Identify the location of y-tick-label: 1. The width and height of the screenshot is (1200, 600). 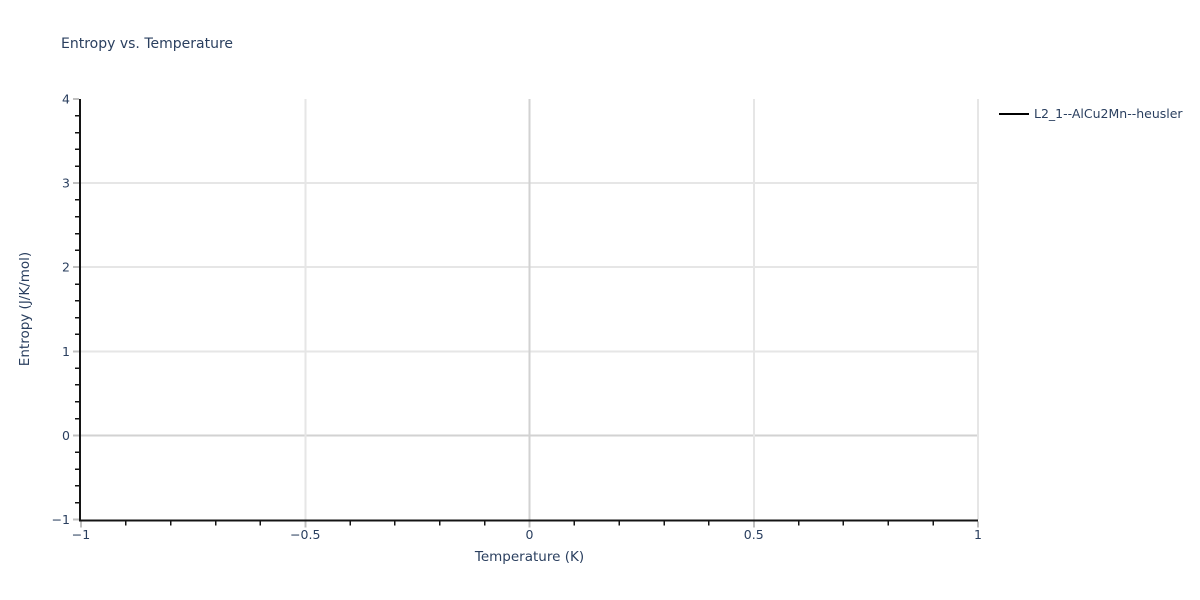
(66, 351).